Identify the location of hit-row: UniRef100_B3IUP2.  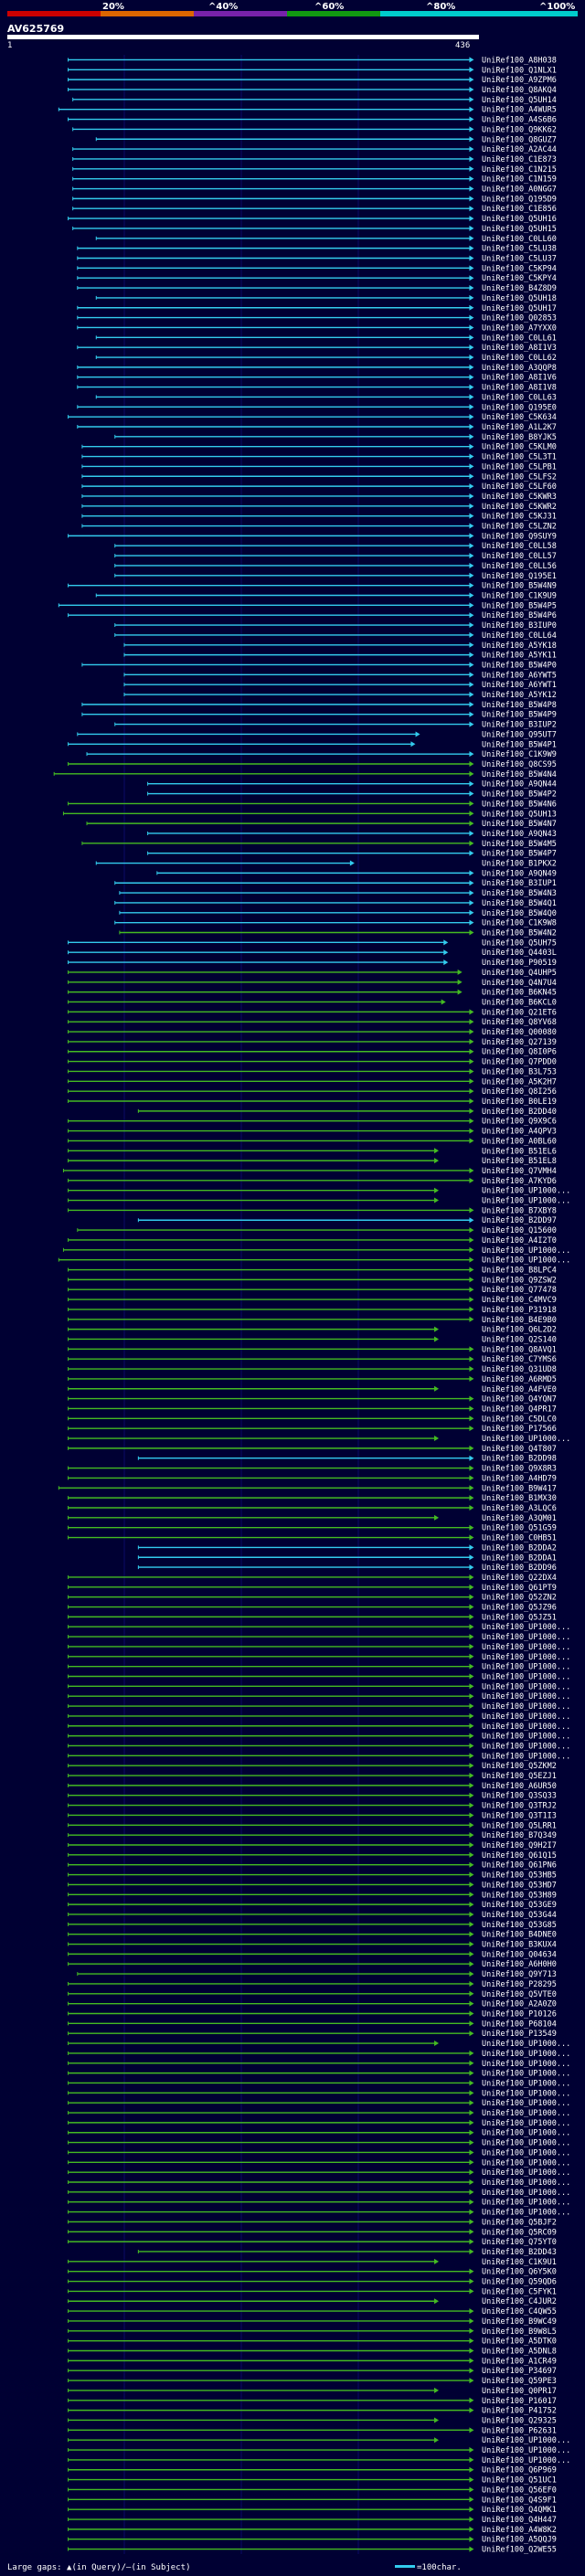
(336, 725).